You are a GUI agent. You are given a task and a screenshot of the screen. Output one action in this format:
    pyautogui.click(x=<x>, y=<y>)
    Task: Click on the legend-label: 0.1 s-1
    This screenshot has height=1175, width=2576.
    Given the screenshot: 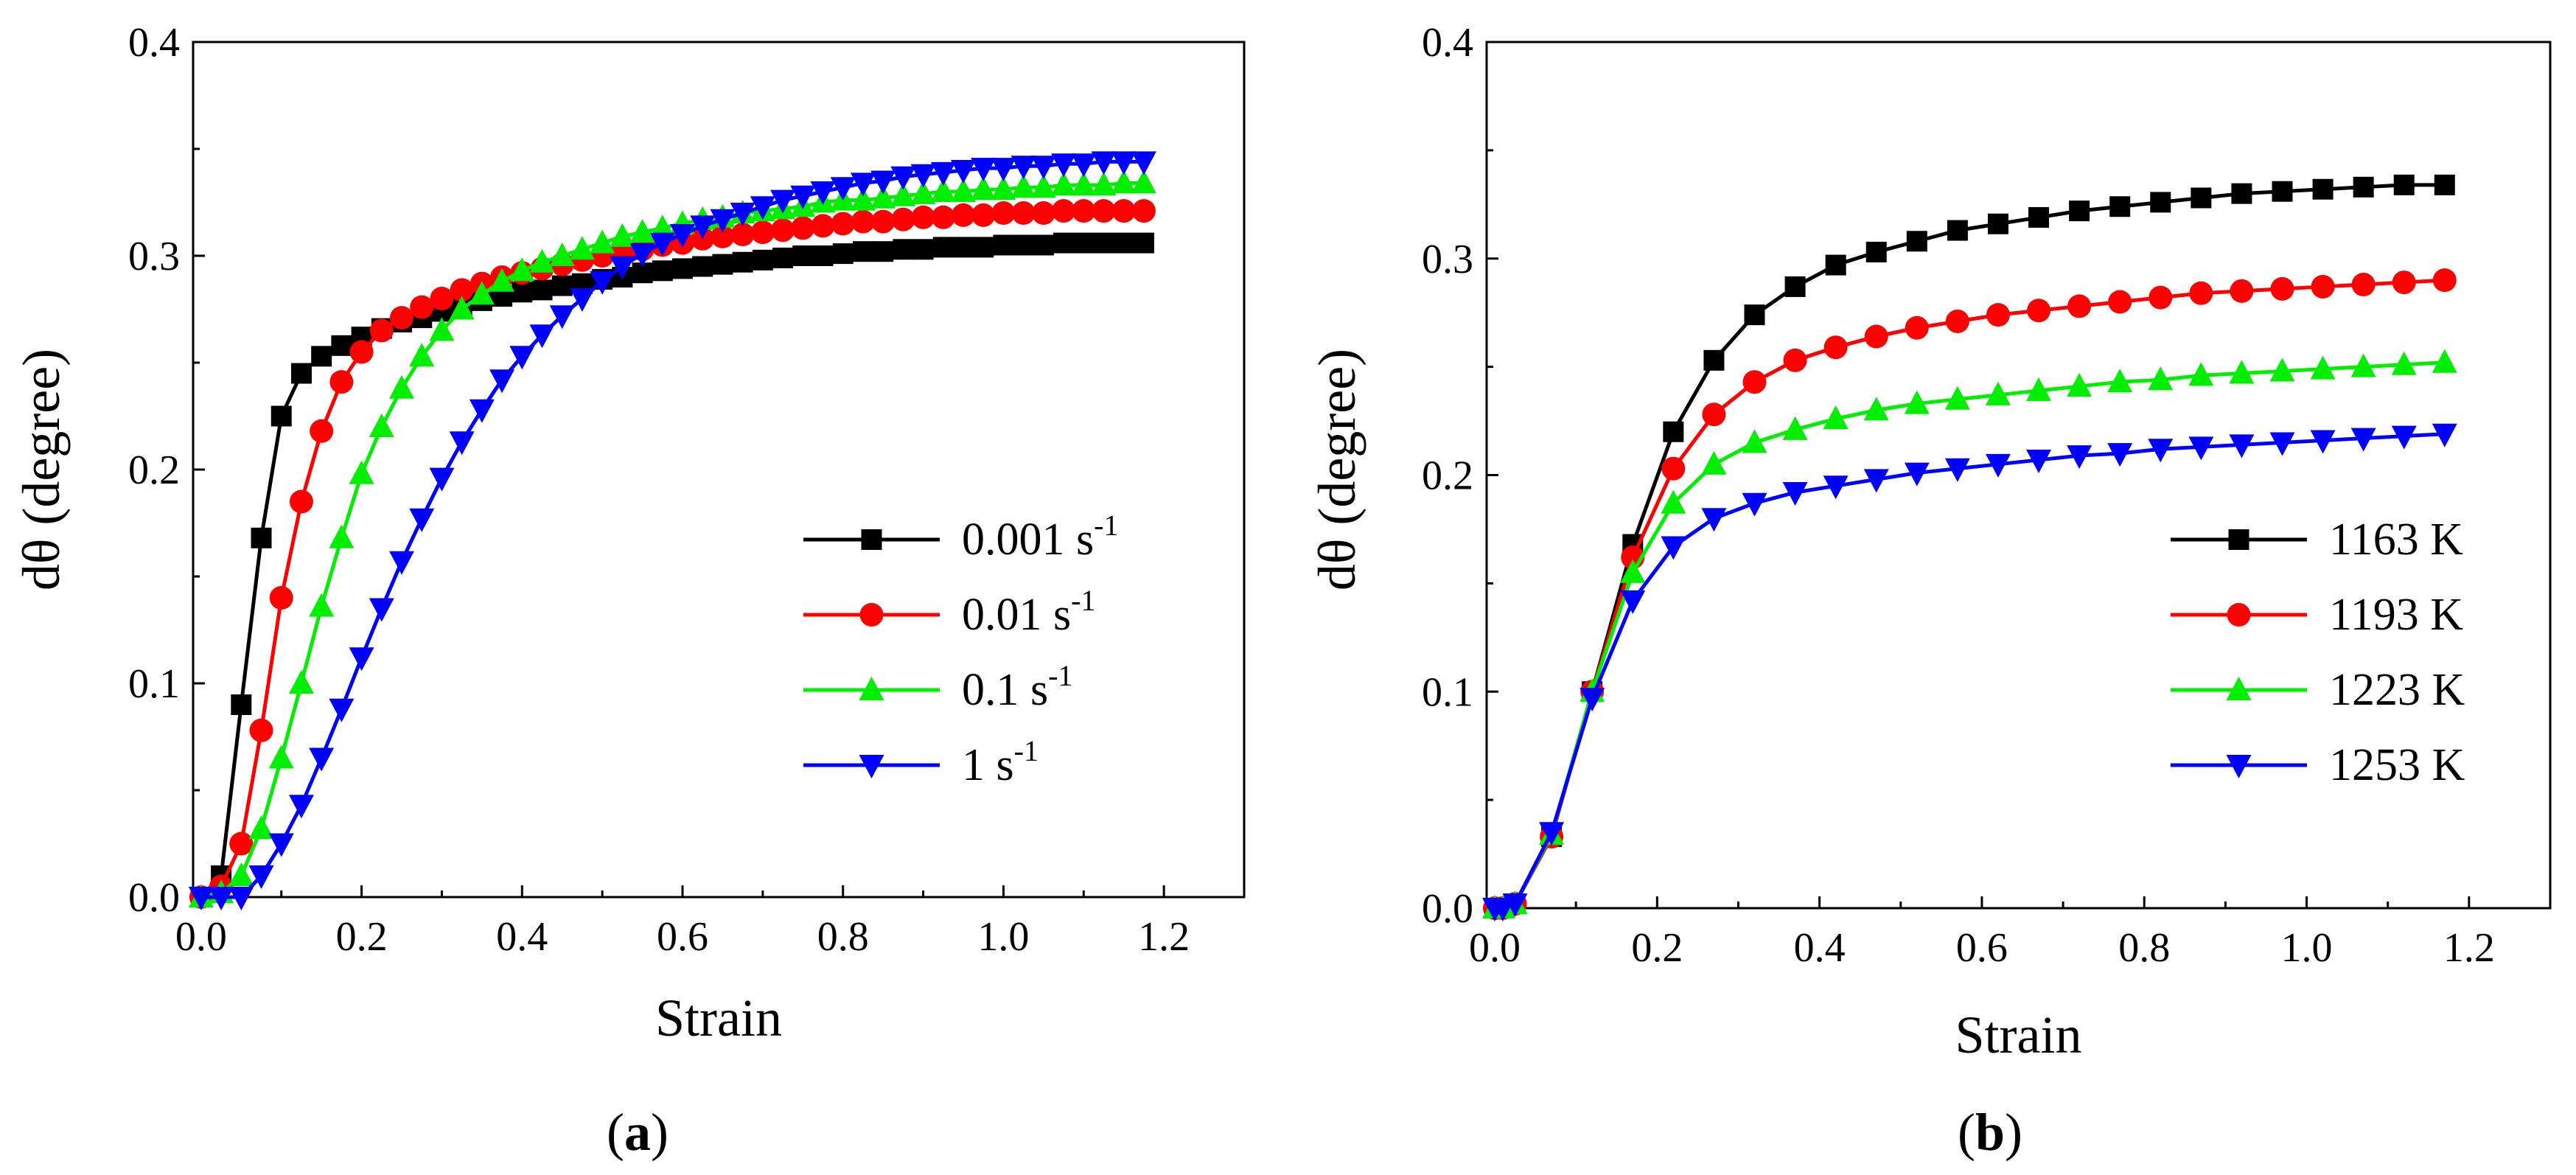 What is the action you would take?
    pyautogui.click(x=1017, y=687)
    